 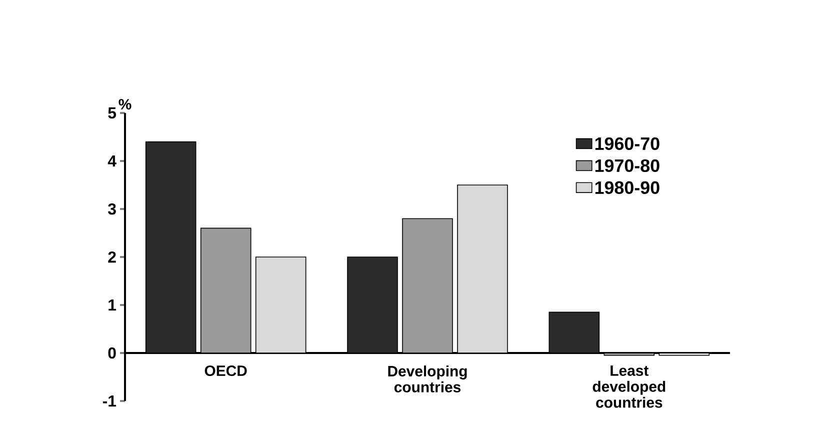 What do you see at coordinates (112, 257) in the screenshot?
I see `y-tick-label: 2` at bounding box center [112, 257].